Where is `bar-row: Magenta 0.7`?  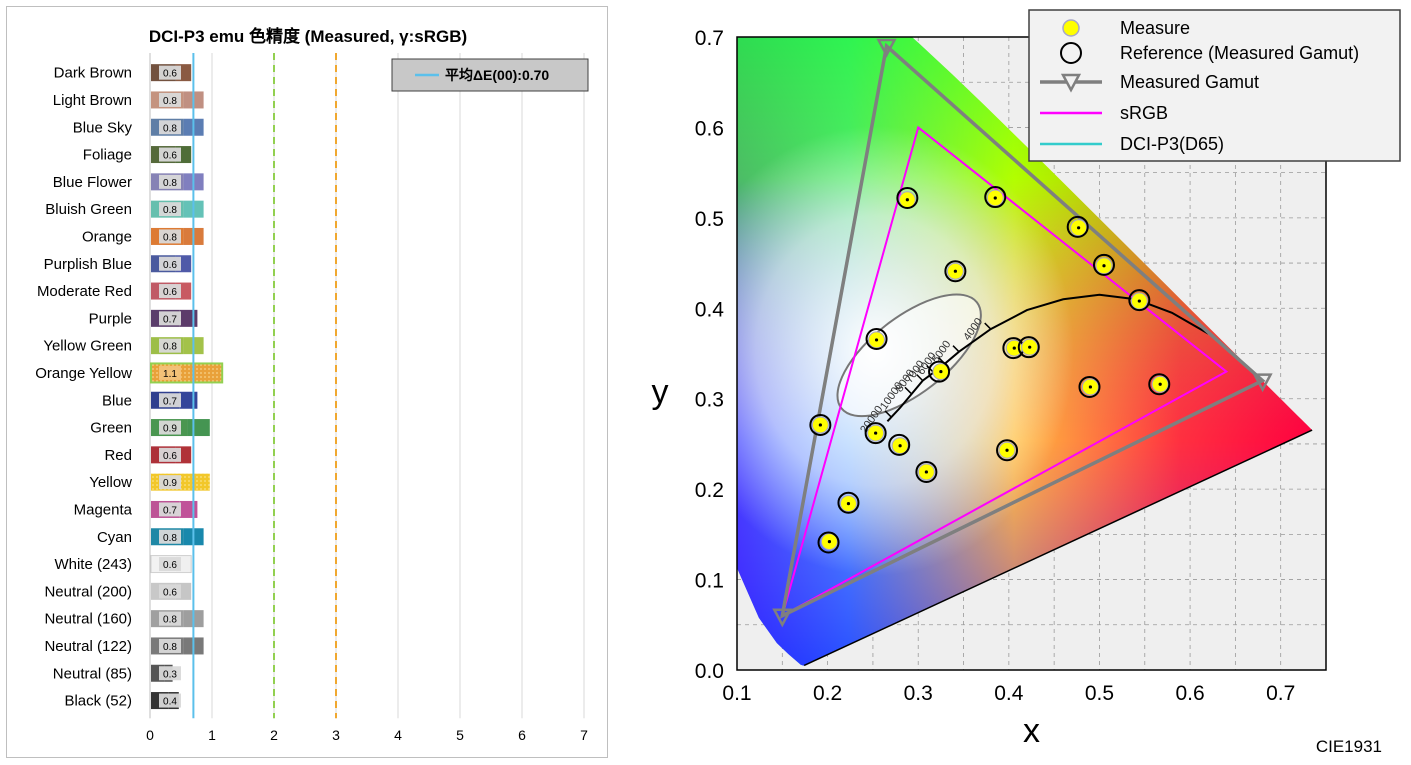
bar-row: Magenta 0.7 is located at coordinates (136, 509).